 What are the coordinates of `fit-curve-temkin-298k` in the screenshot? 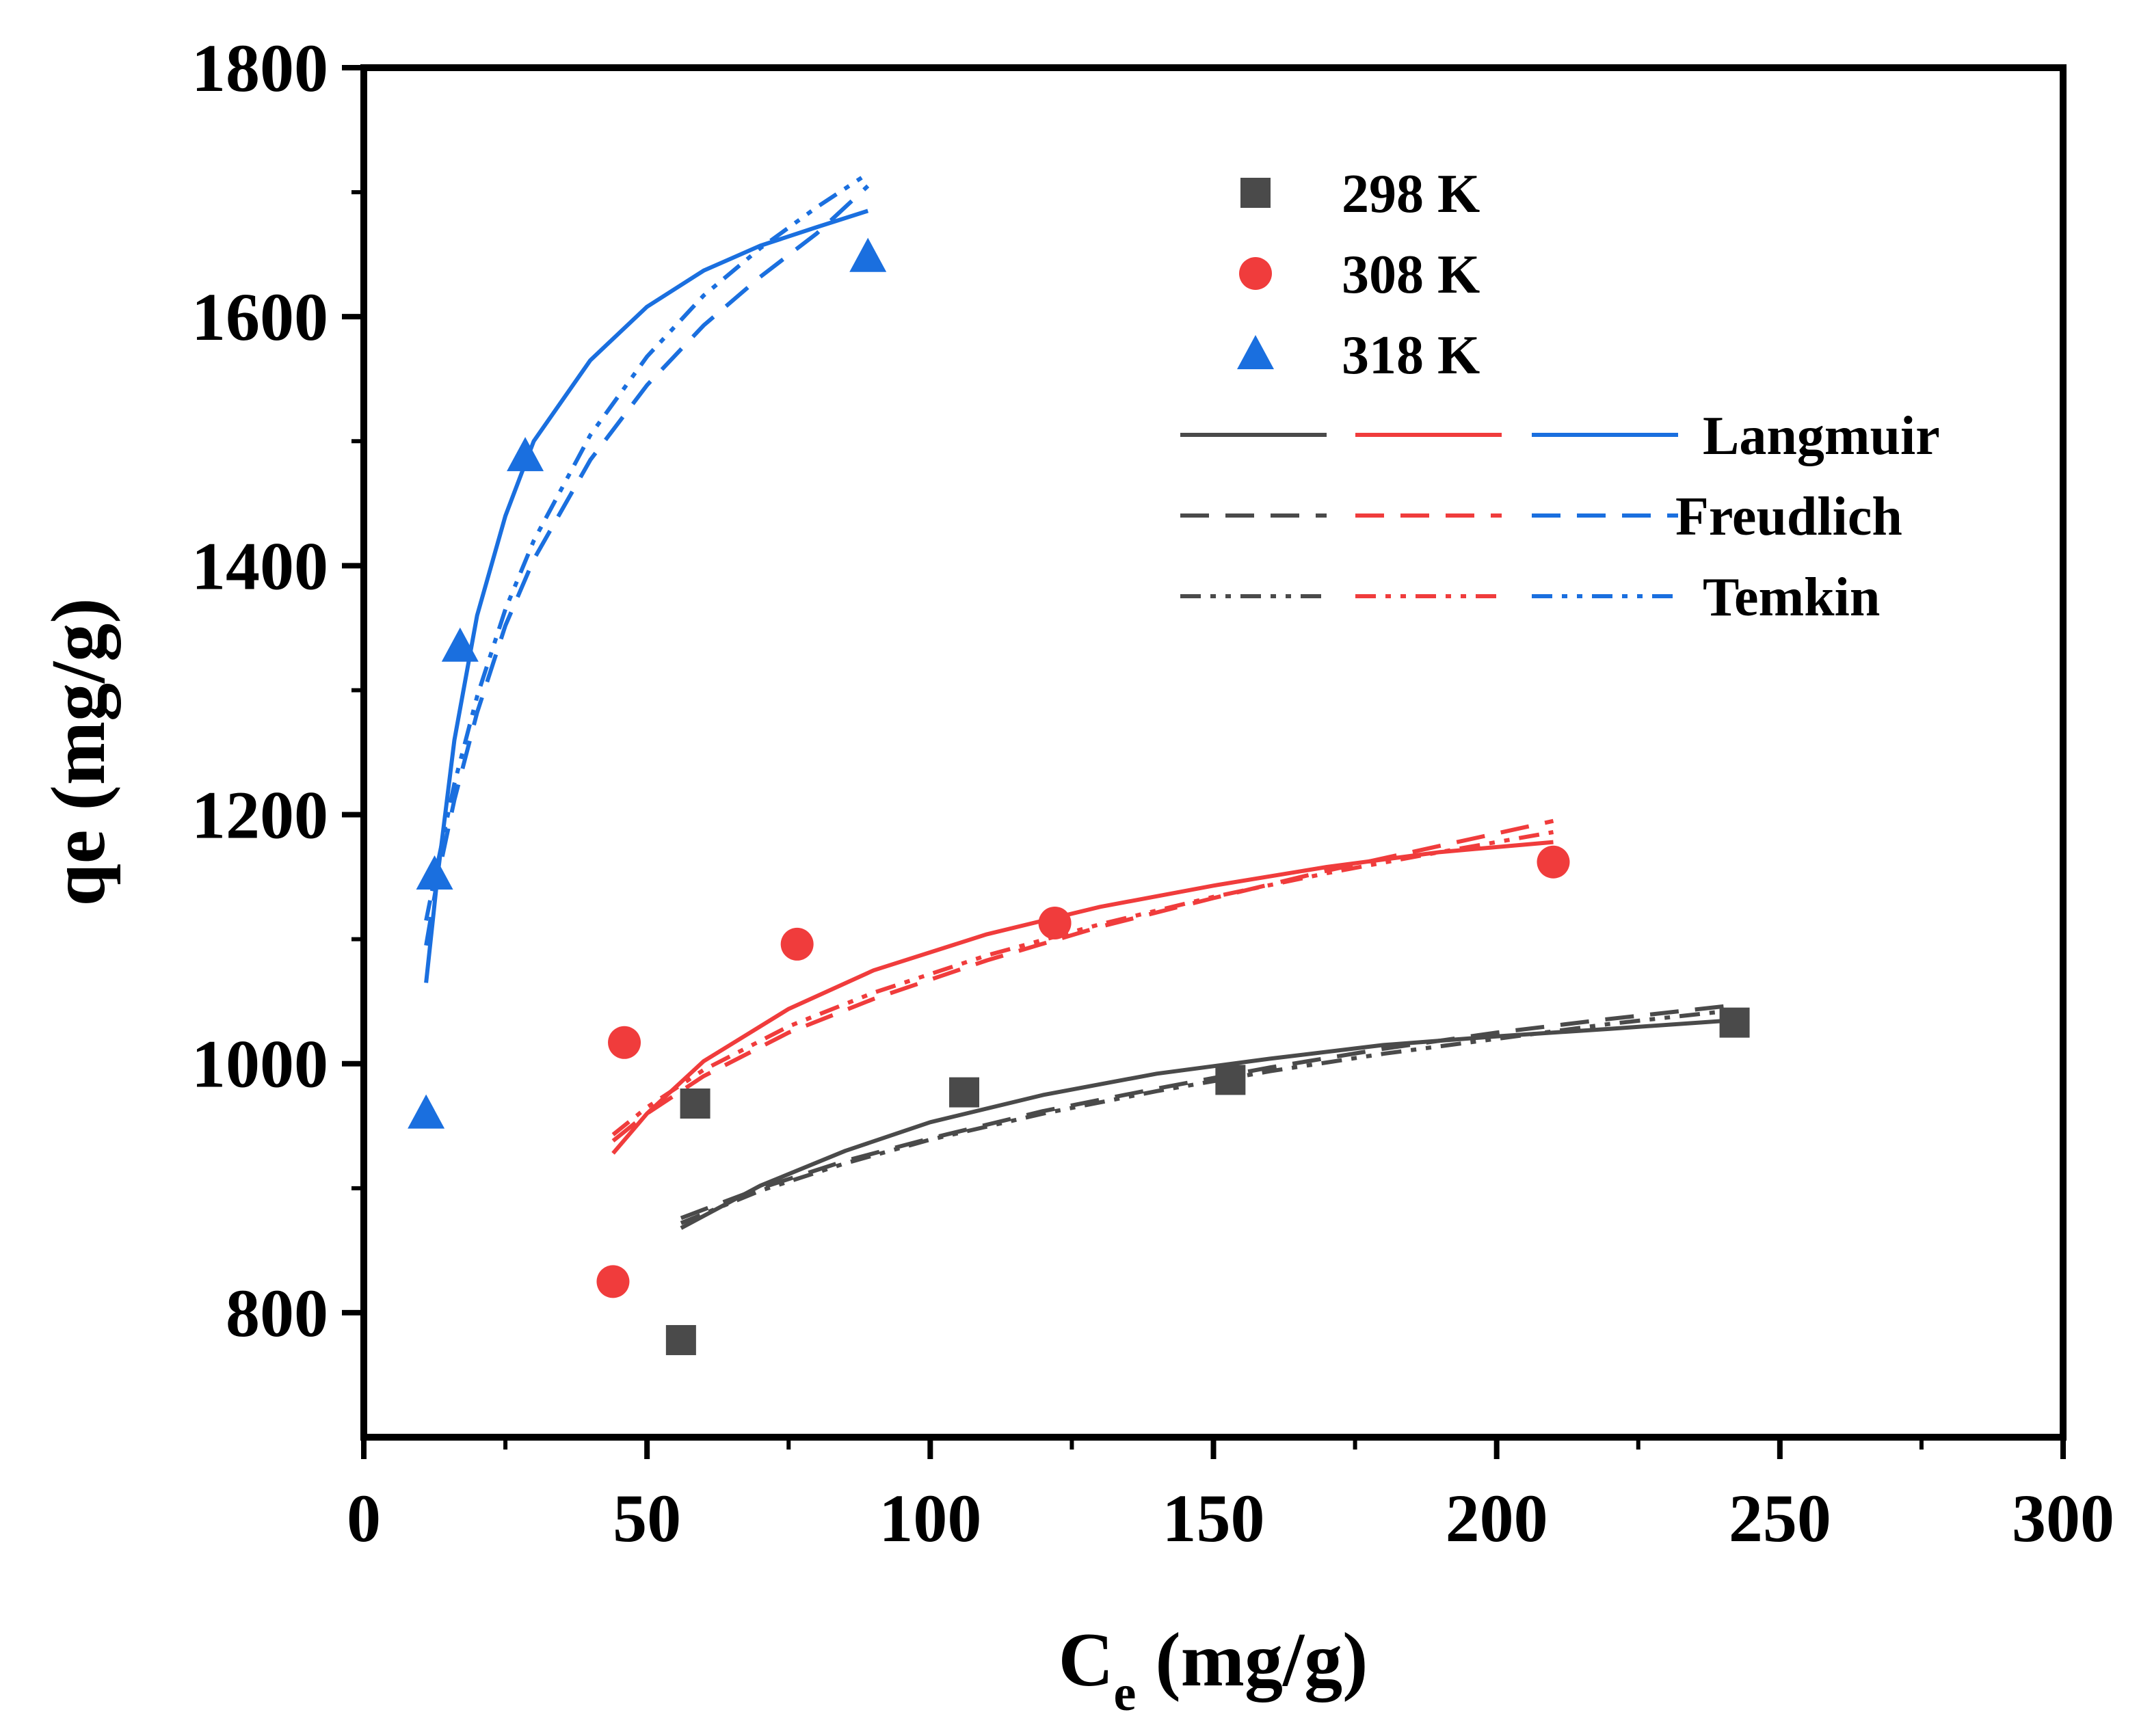 It's located at (1207, 1116).